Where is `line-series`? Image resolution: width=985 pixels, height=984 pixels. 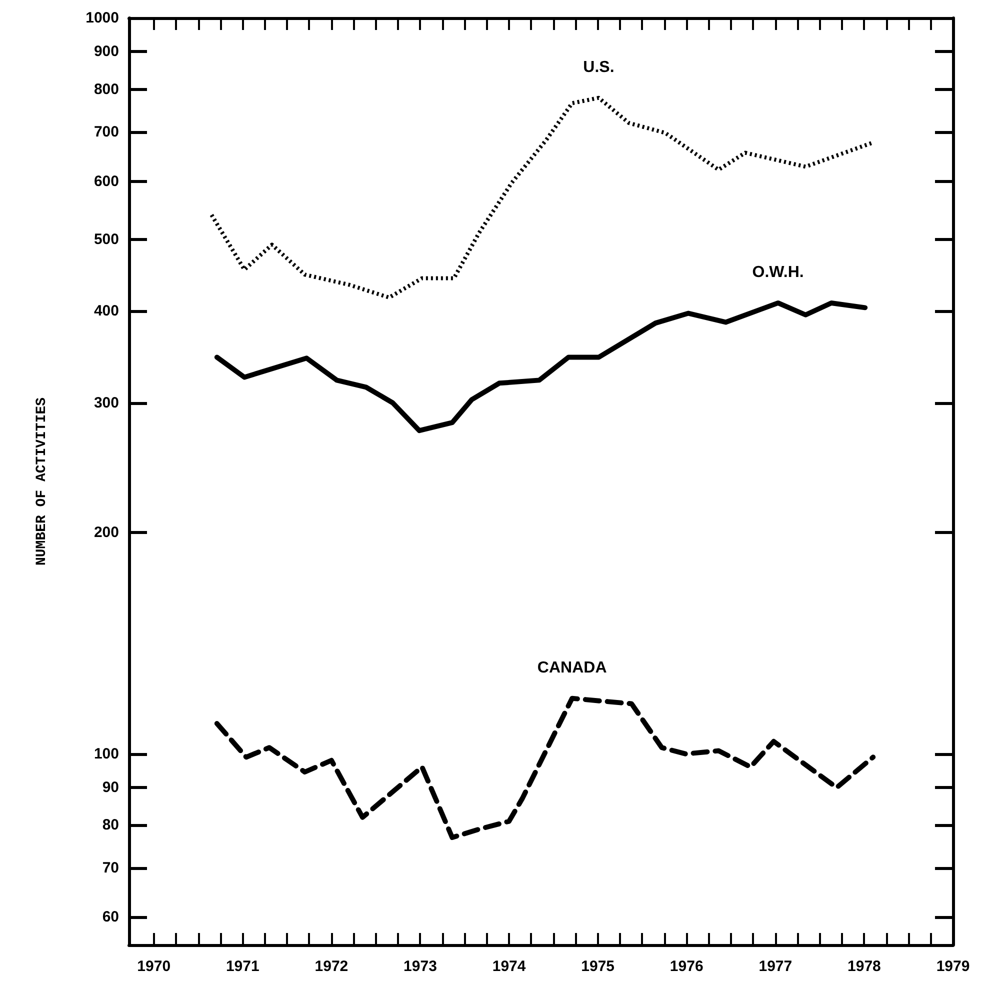
line-series is located at coordinates (542, 198).